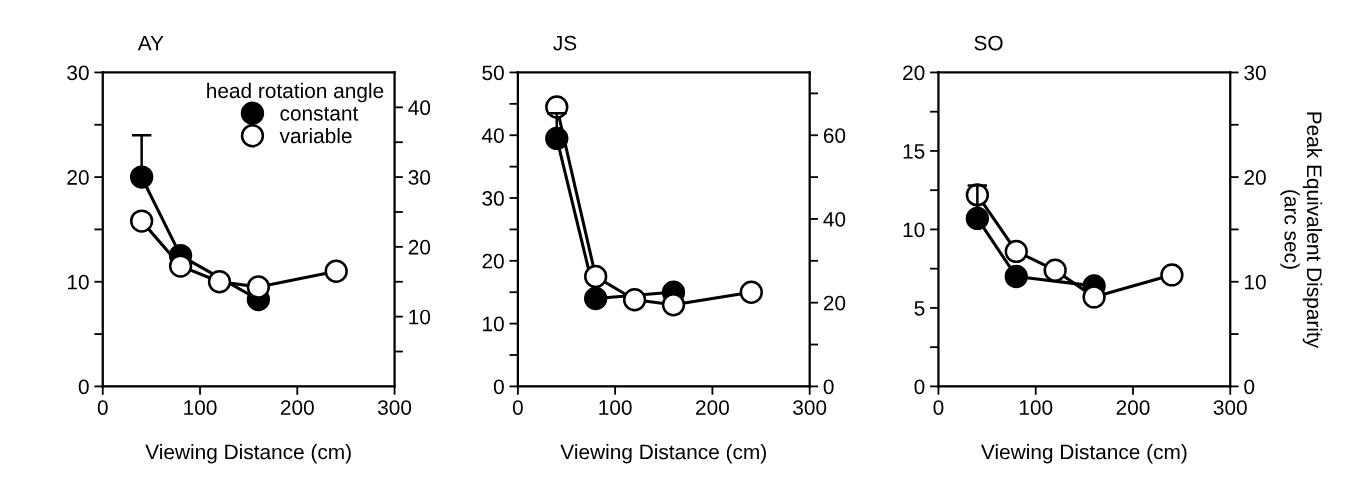  Describe the element at coordinates (1301, 230) in the screenshot. I see `y2-axis-title: Peak Equivalent Disparity (arc sec)` at that location.